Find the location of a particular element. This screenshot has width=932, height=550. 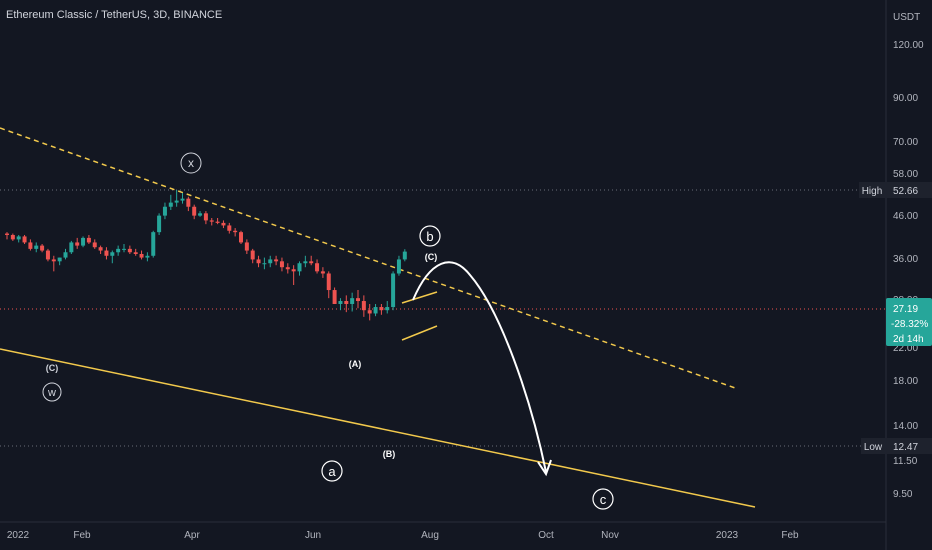

projection-arrow is located at coordinates (479, 367).